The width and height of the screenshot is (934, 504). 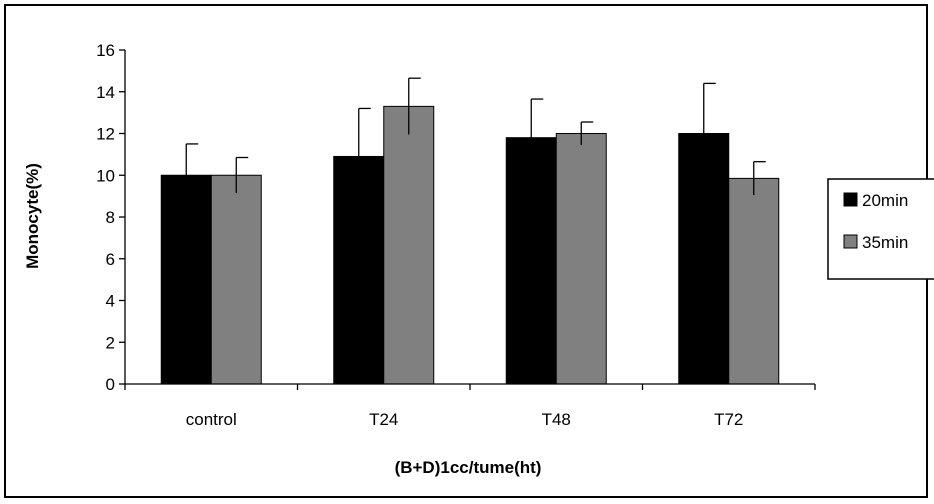 What do you see at coordinates (110, 301) in the screenshot?
I see `y-tick-label: 4` at bounding box center [110, 301].